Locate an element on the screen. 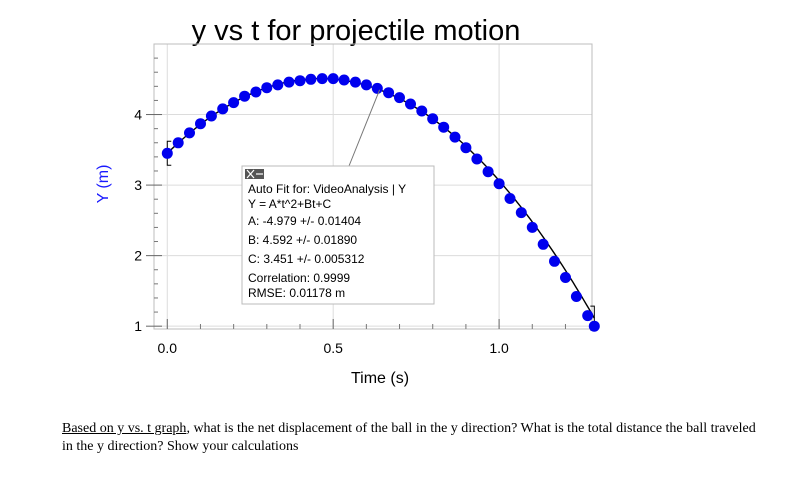 The image size is (802, 504). y-tick-label: 4 is located at coordinates (138, 115).